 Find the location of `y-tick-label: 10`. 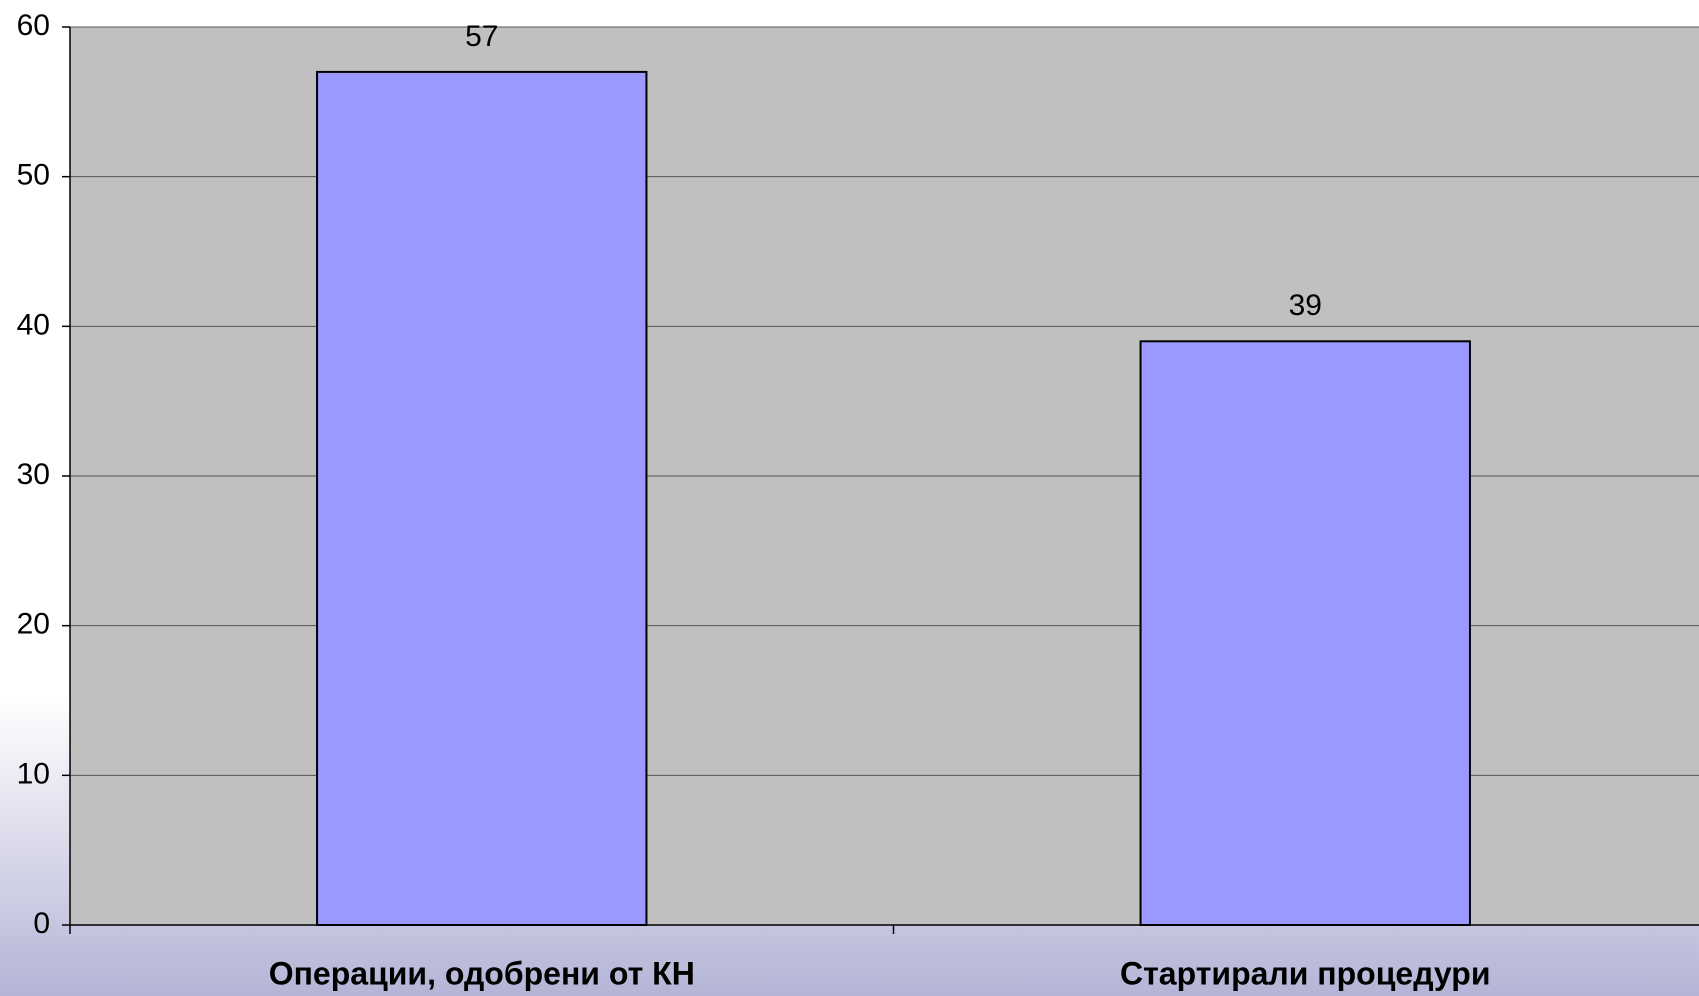

y-tick-label: 10 is located at coordinates (33, 773).